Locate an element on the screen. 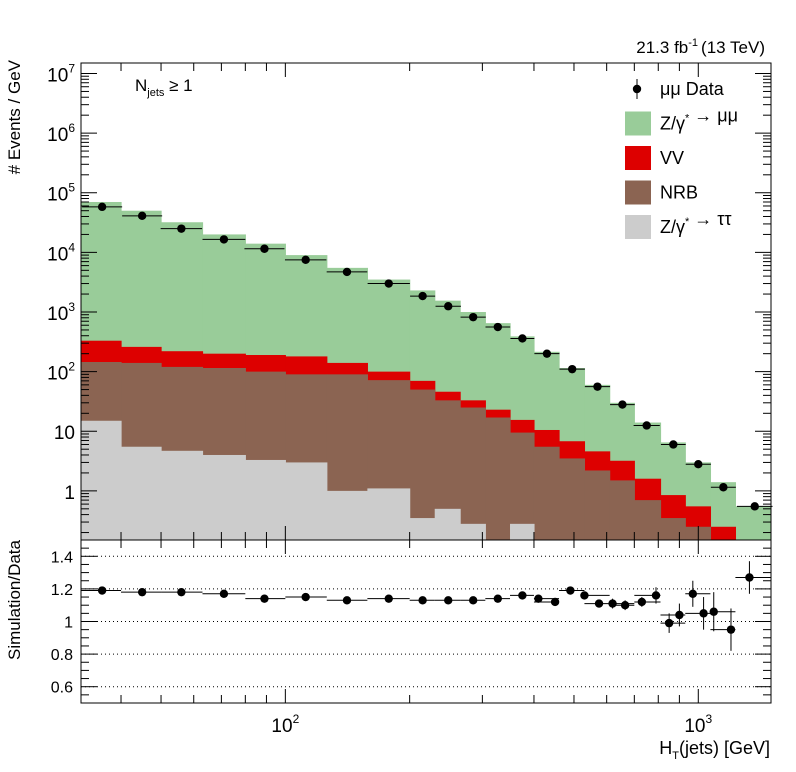 The width and height of the screenshot is (796, 772). y-tick-label: 1 is located at coordinates (69, 493).